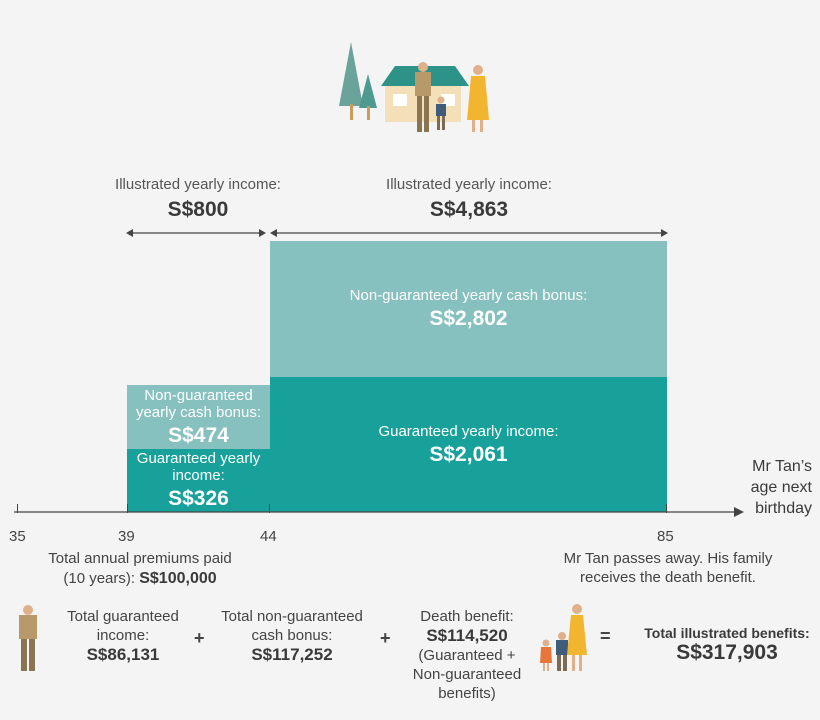 Image resolution: width=820 pixels, height=720 pixels. I want to click on period2-ng-label: Non-guaranteed yearly cash bonus:, so click(468, 295).